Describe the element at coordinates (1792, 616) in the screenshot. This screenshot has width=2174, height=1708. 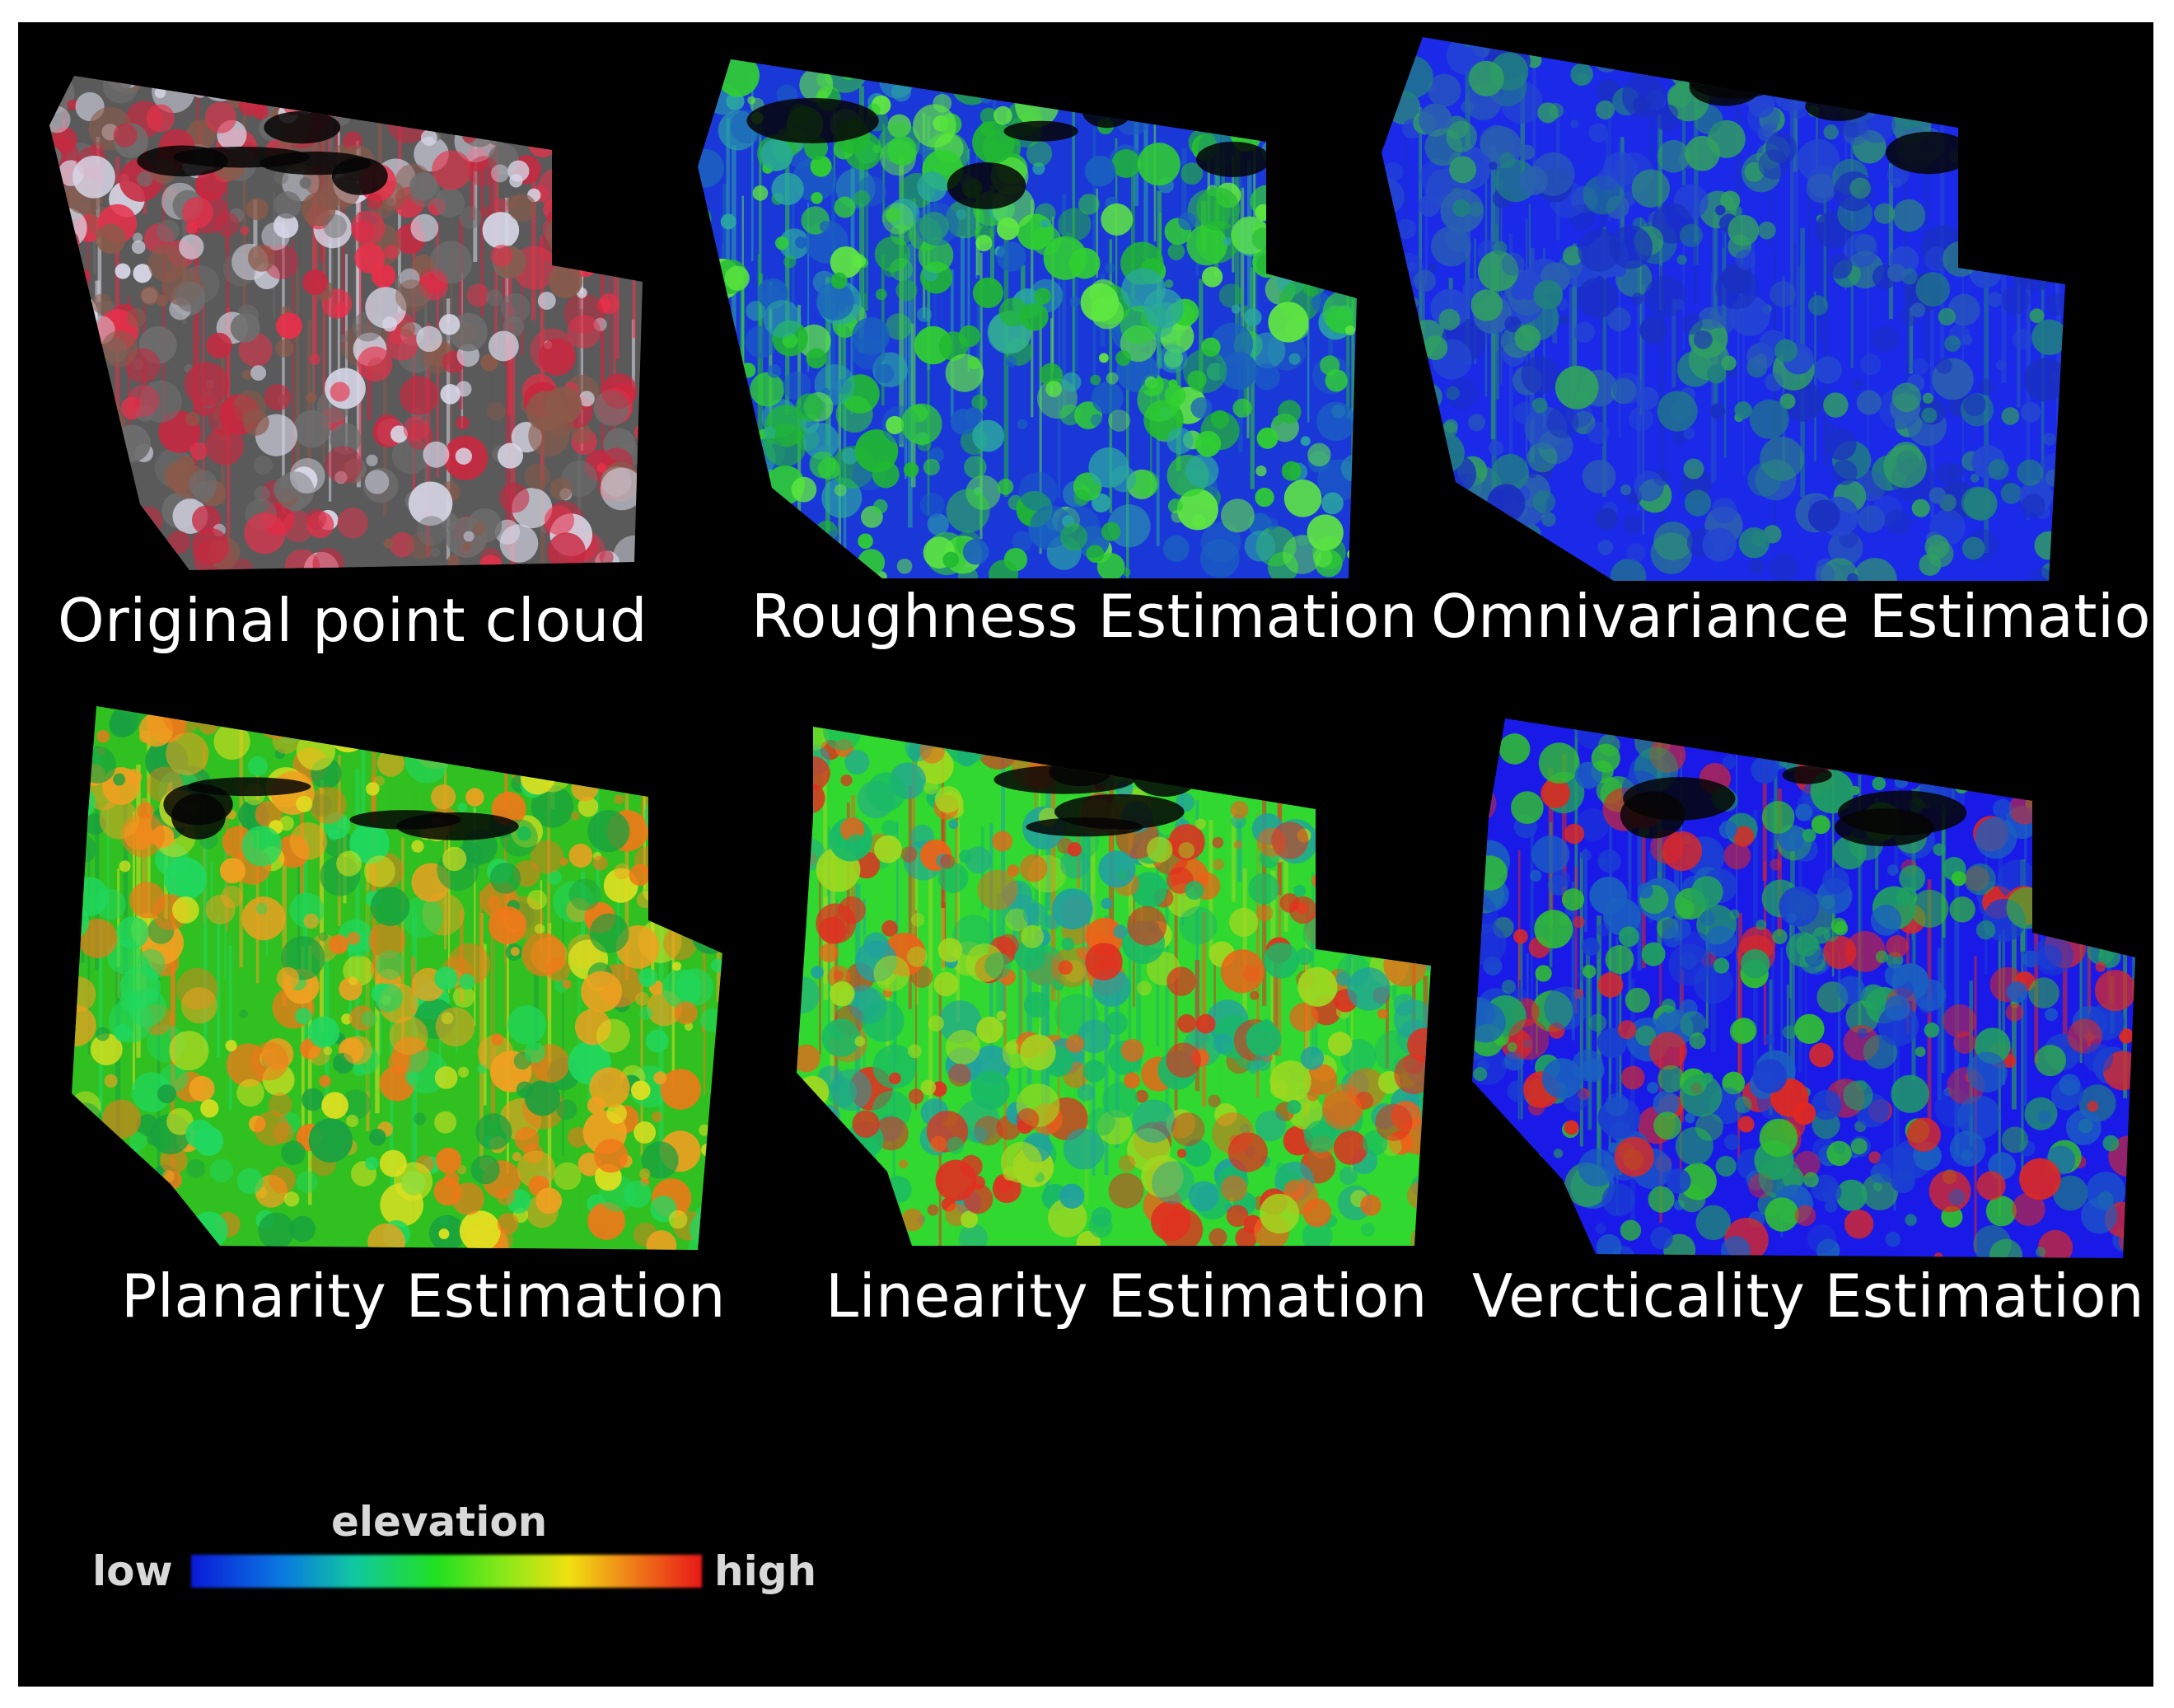
I see `caption-omnivariance: Omnivariance Estimation` at that location.